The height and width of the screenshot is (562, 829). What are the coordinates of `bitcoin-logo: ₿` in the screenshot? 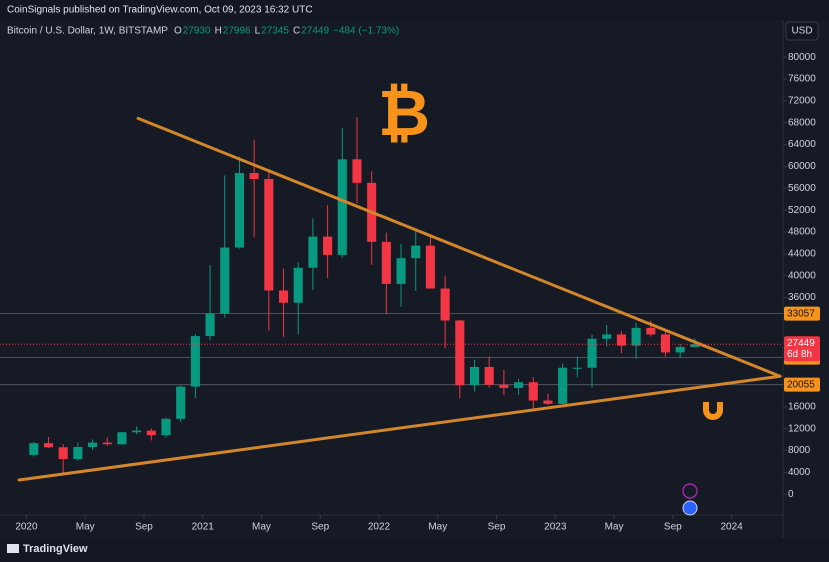 It's located at (404, 113).